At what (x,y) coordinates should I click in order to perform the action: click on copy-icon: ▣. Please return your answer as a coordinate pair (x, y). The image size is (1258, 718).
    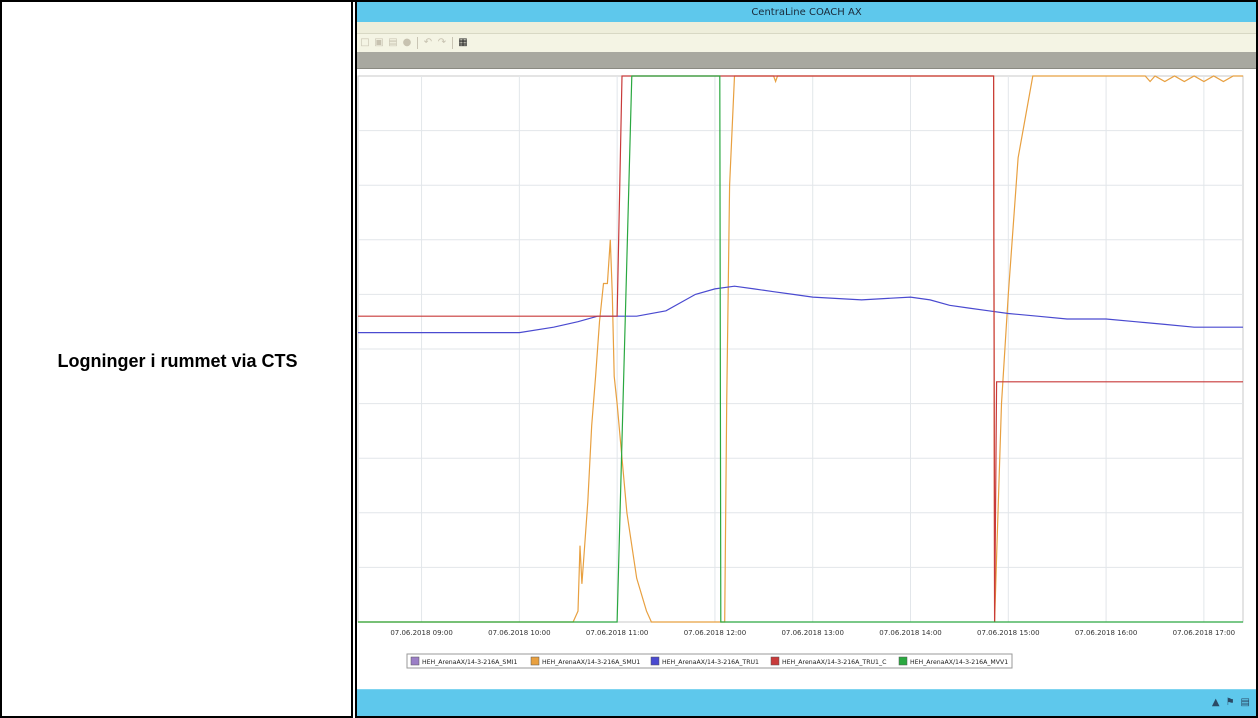
    Looking at the image, I should click on (379, 42).